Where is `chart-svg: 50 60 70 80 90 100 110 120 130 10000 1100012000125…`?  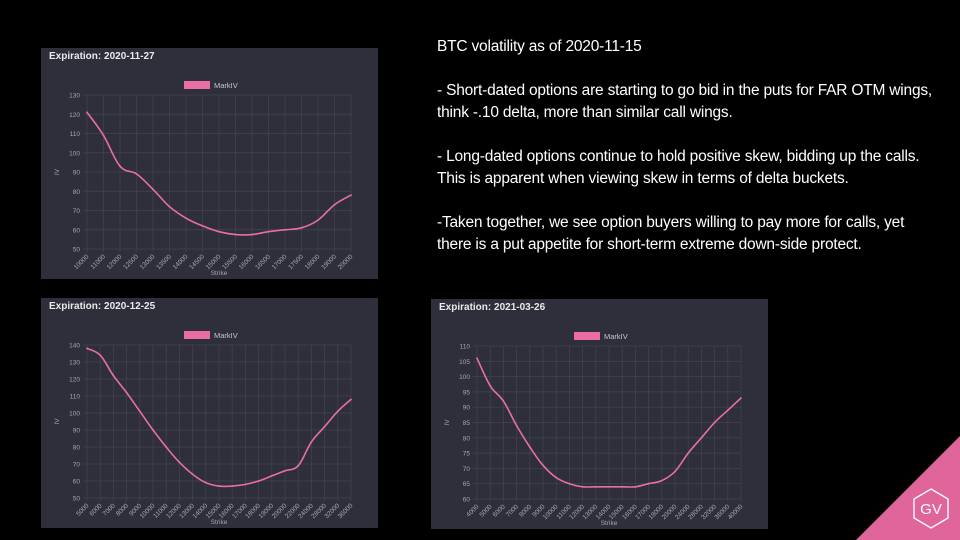
chart-svg: 50 60 70 80 90 100 110 120 130 10000 1100012000125… is located at coordinates (204, 179).